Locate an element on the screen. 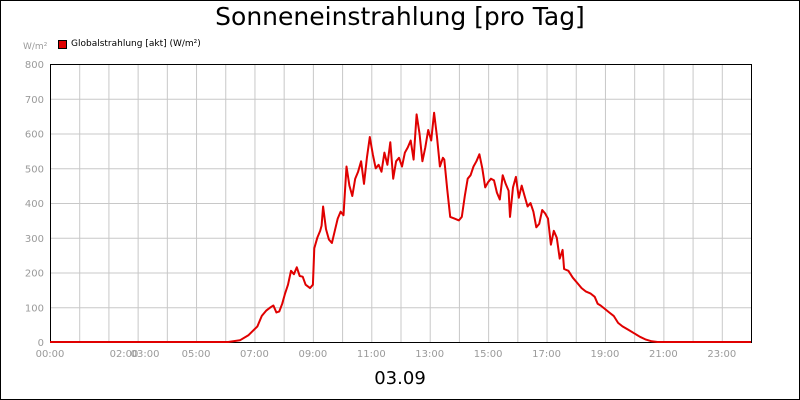 Image resolution: width=800 pixels, height=400 pixels. y-tick-label: 200 is located at coordinates (34, 274).